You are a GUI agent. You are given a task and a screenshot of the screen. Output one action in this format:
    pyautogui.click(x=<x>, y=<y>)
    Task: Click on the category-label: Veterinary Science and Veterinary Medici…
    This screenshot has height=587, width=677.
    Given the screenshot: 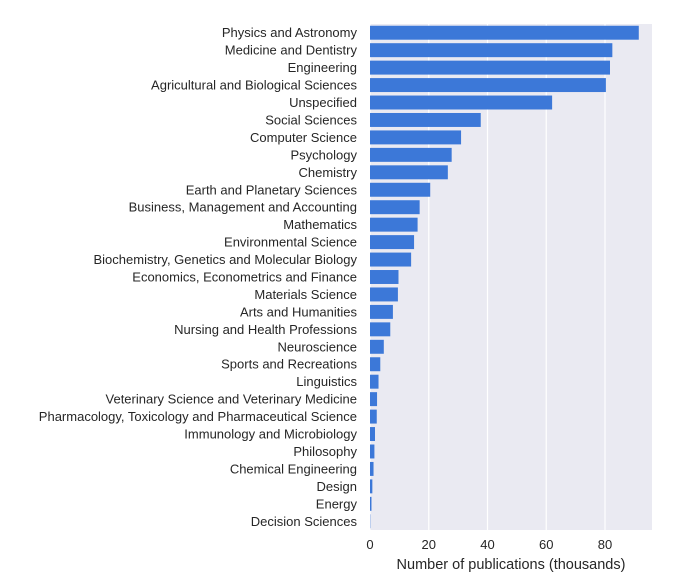 What is the action you would take?
    pyautogui.click(x=231, y=399)
    